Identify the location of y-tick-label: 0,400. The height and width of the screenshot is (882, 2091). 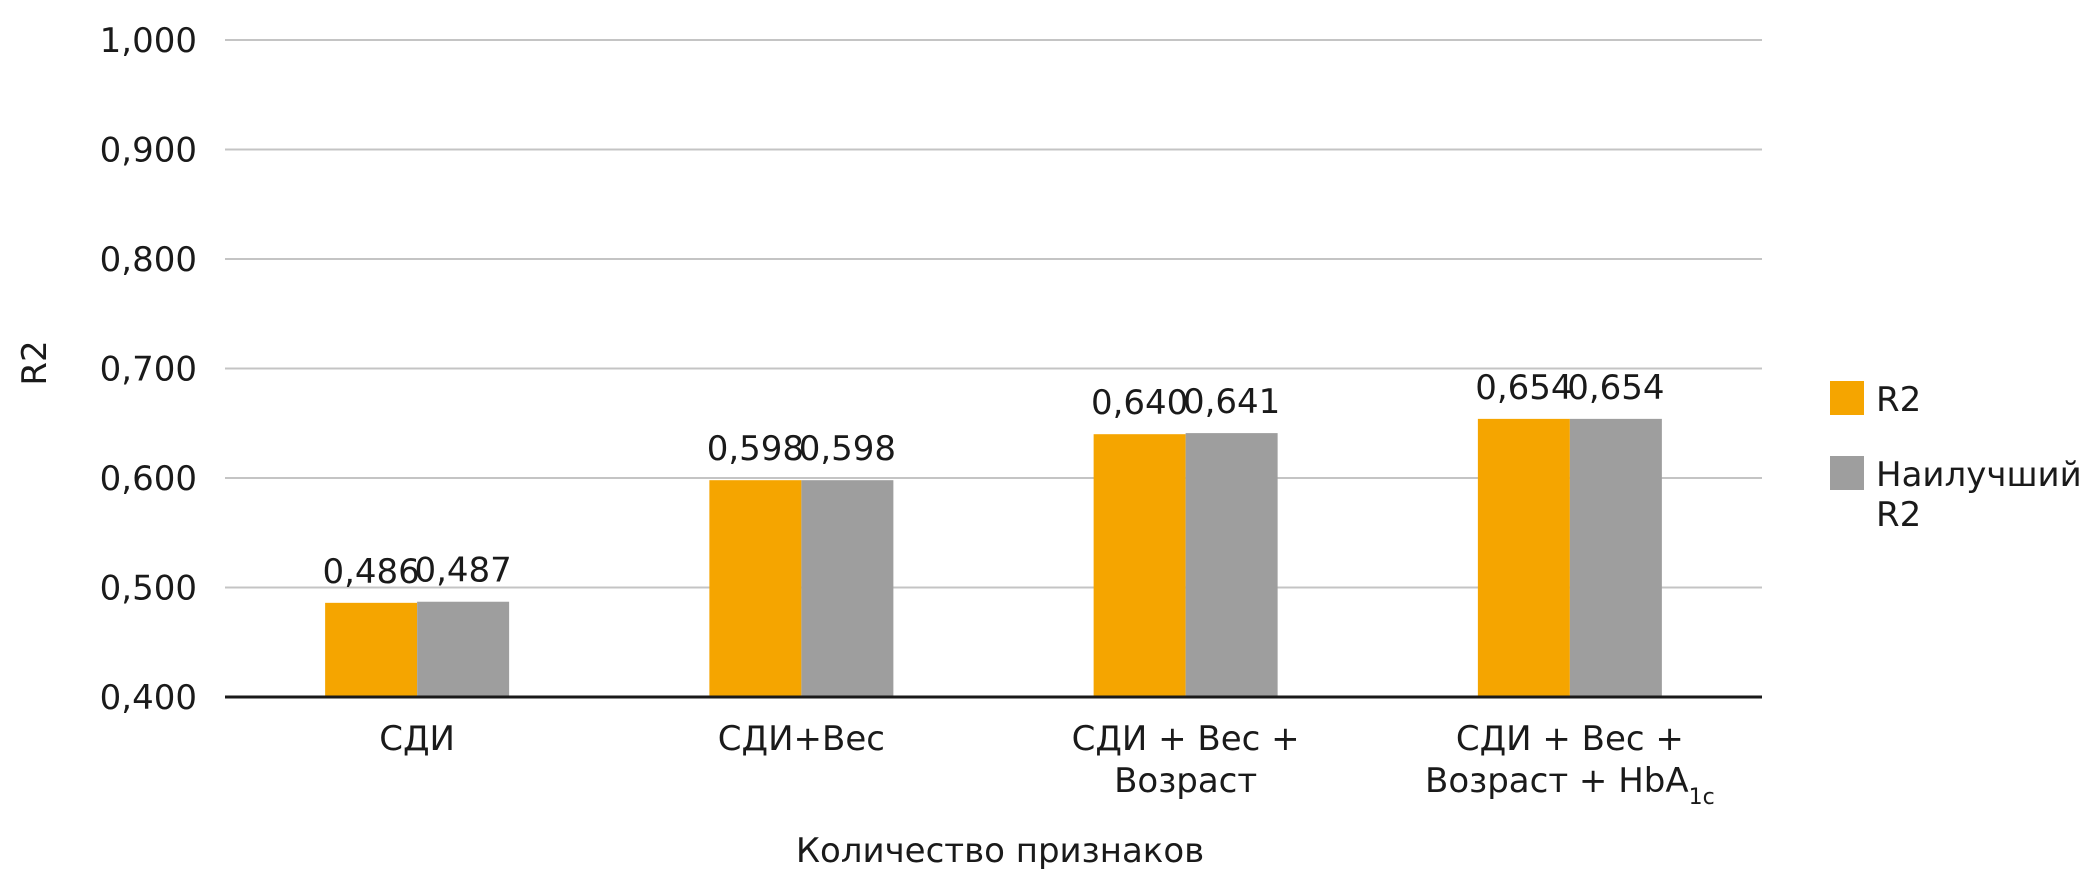
(148, 698).